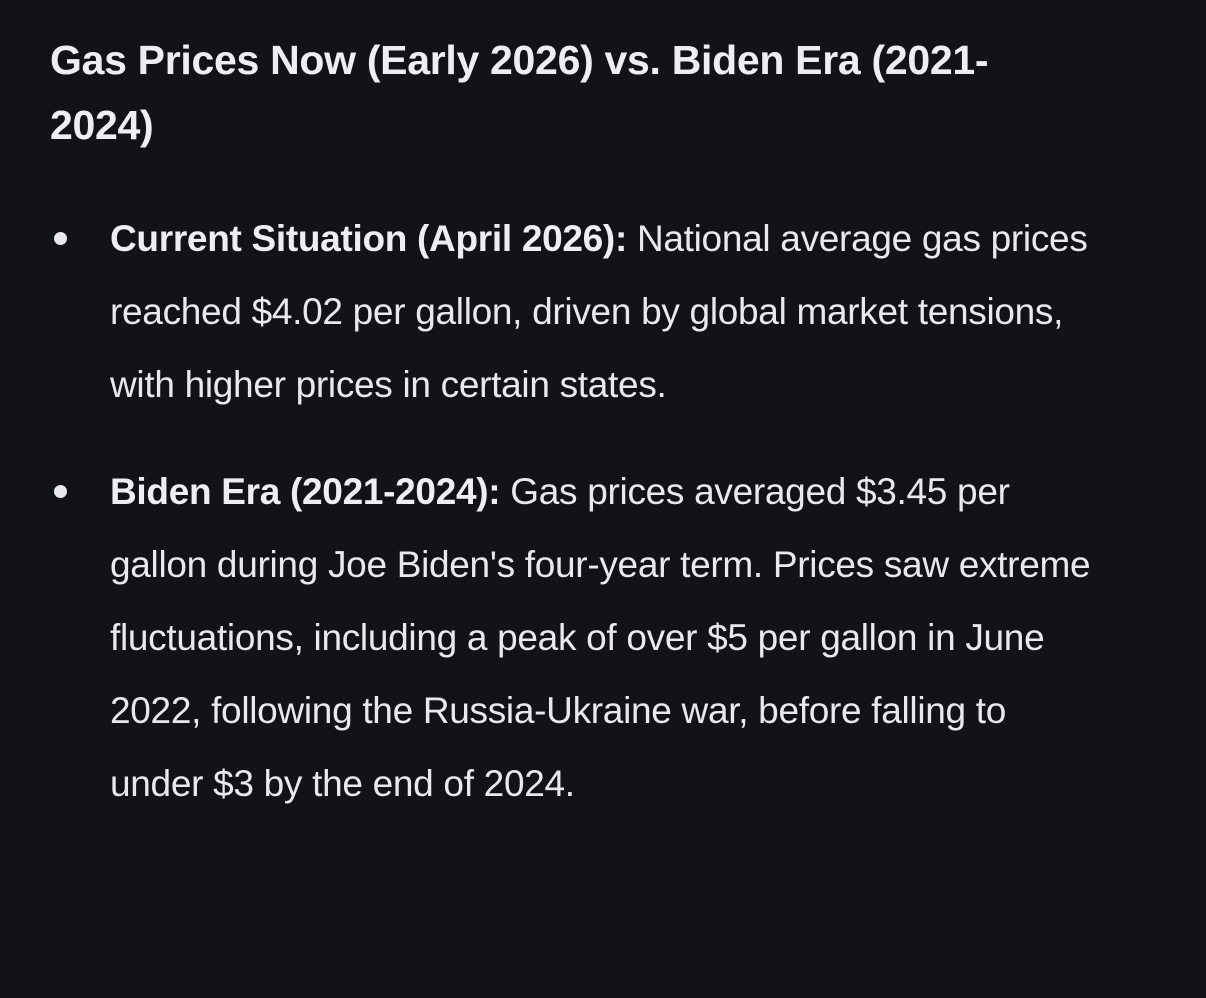  Describe the element at coordinates (305, 491) in the screenshot. I see `bullet-lead: Biden Era (2021-2024):` at that location.